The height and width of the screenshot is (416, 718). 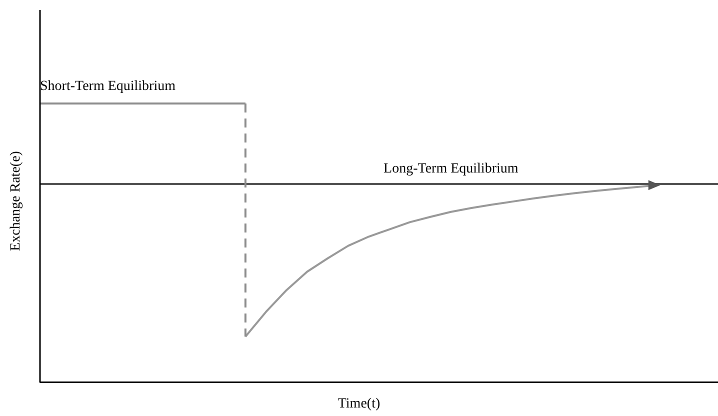 I want to click on x-axis-title: Time(t), so click(x=359, y=404).